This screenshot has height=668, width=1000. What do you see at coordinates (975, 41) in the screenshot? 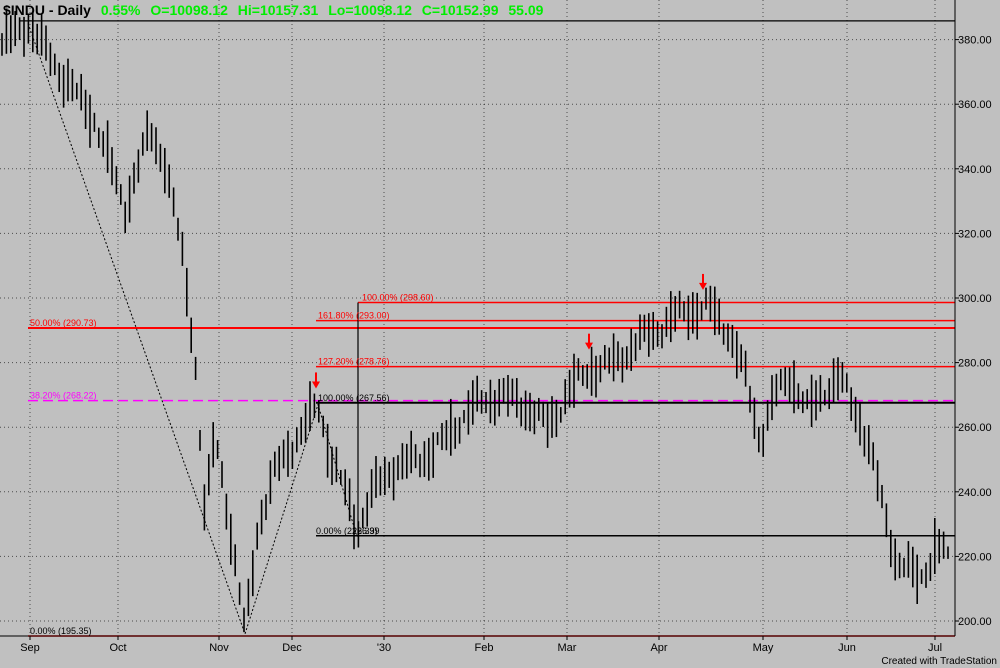
I see `y-tick-label: 380.00` at bounding box center [975, 41].